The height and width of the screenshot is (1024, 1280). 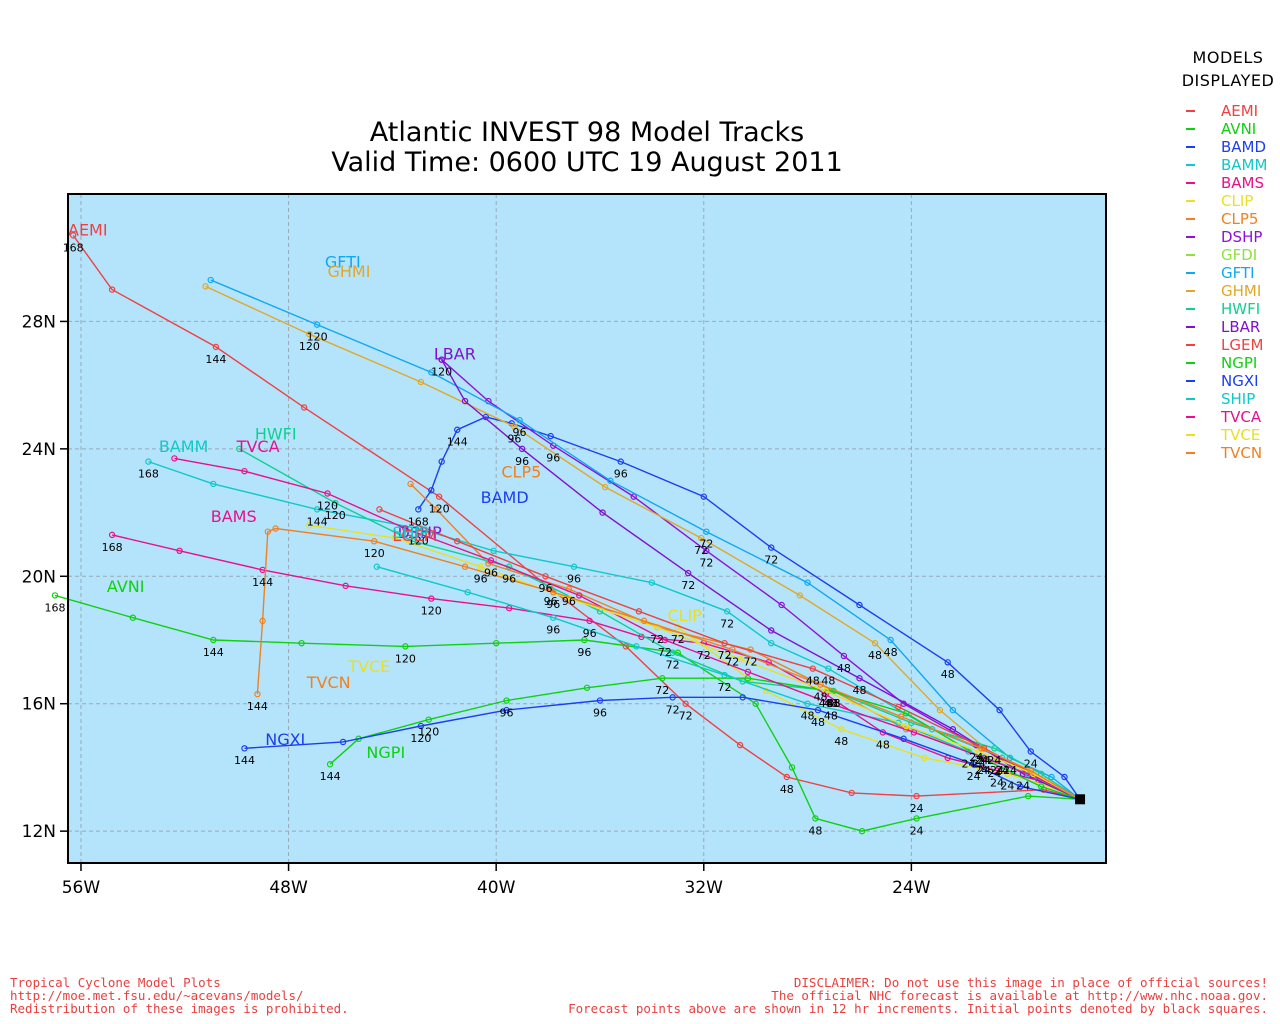 What do you see at coordinates (1228, 453) in the screenshot?
I see `legend-item-tvcn: TVCN` at bounding box center [1228, 453].